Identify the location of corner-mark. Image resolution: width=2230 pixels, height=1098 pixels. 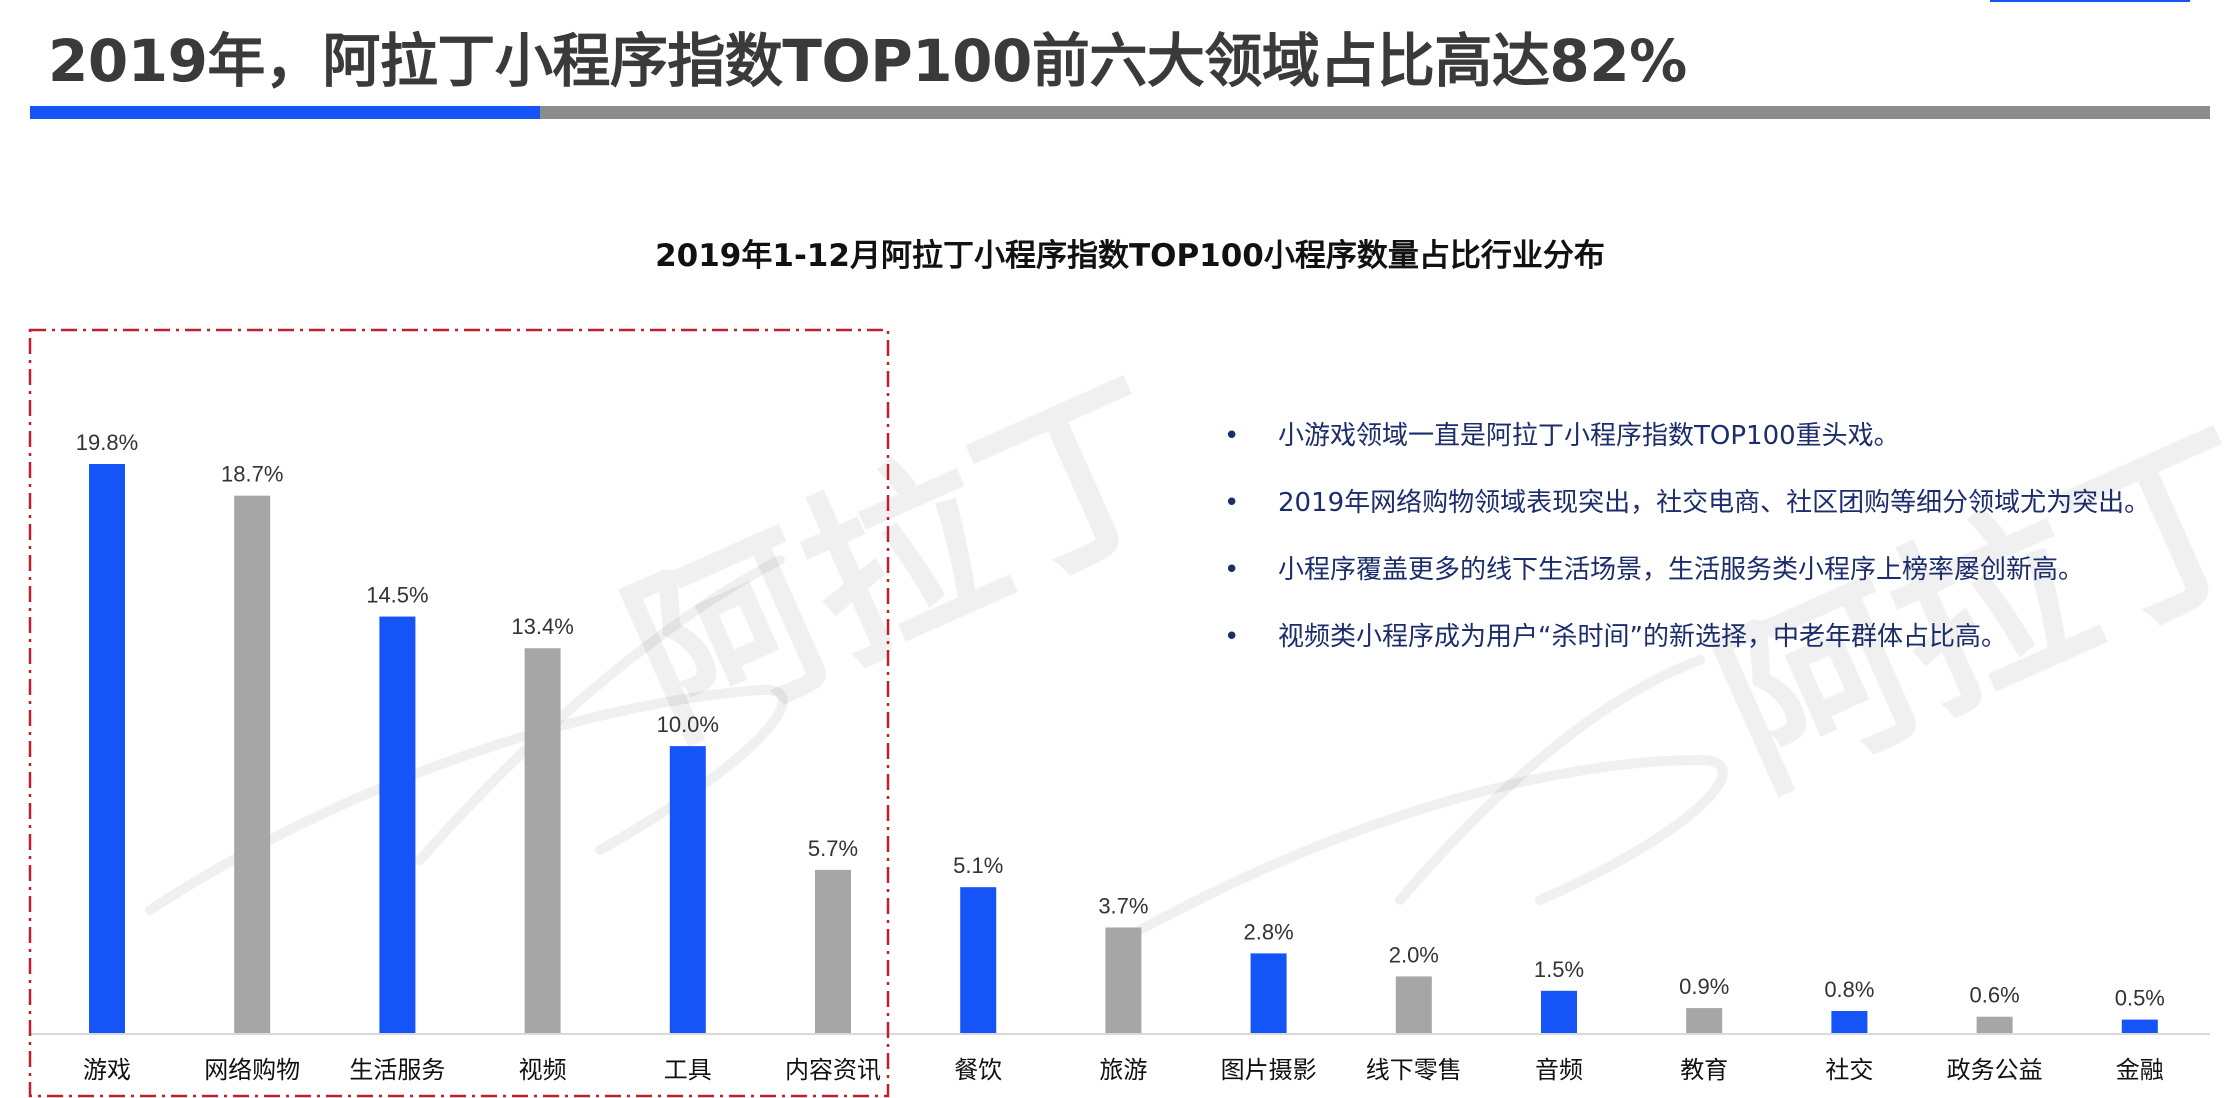
(2090, 1).